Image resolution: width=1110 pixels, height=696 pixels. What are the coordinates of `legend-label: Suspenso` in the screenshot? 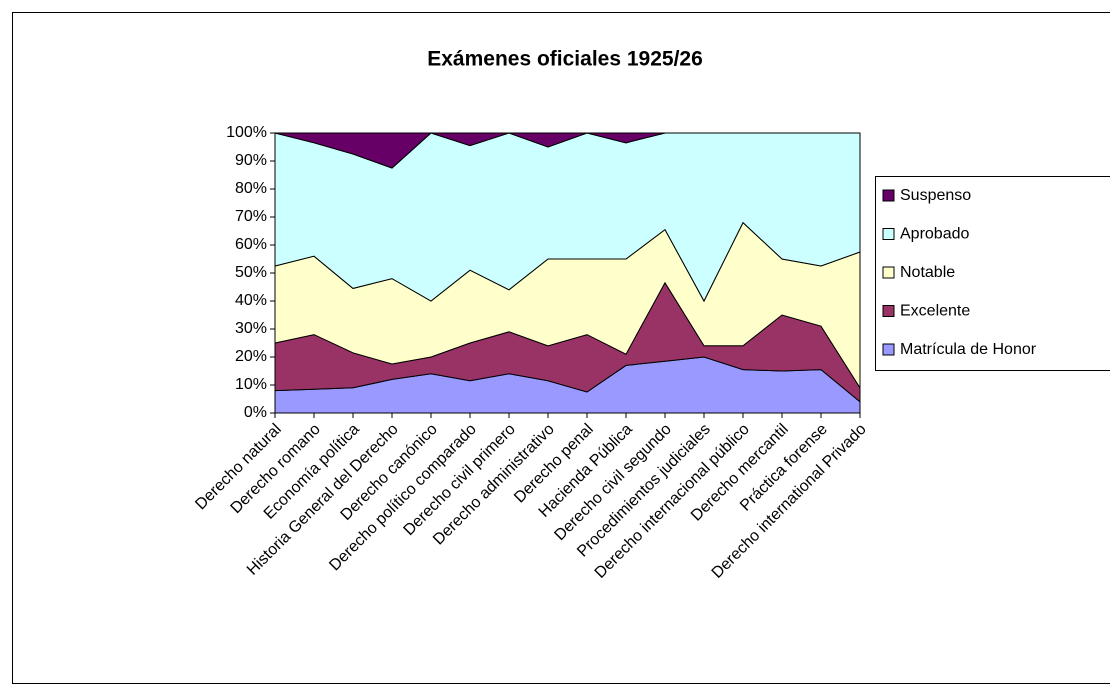 It's located at (935, 195).